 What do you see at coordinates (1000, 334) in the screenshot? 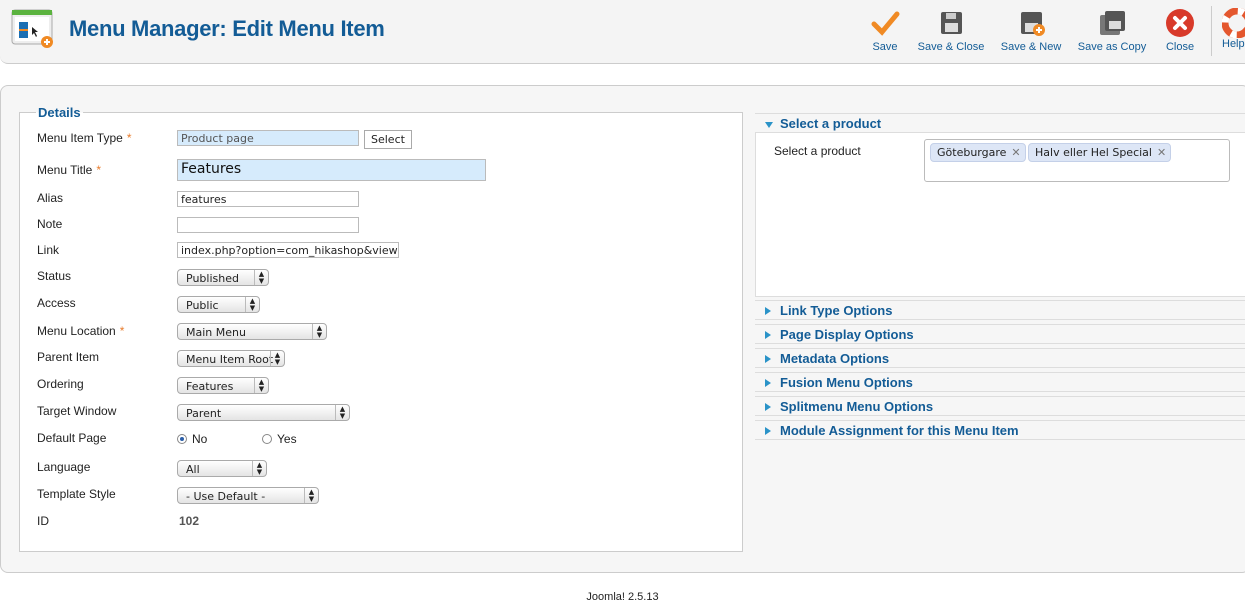
I see `panel-header-page-display: Page Display Options` at bounding box center [1000, 334].